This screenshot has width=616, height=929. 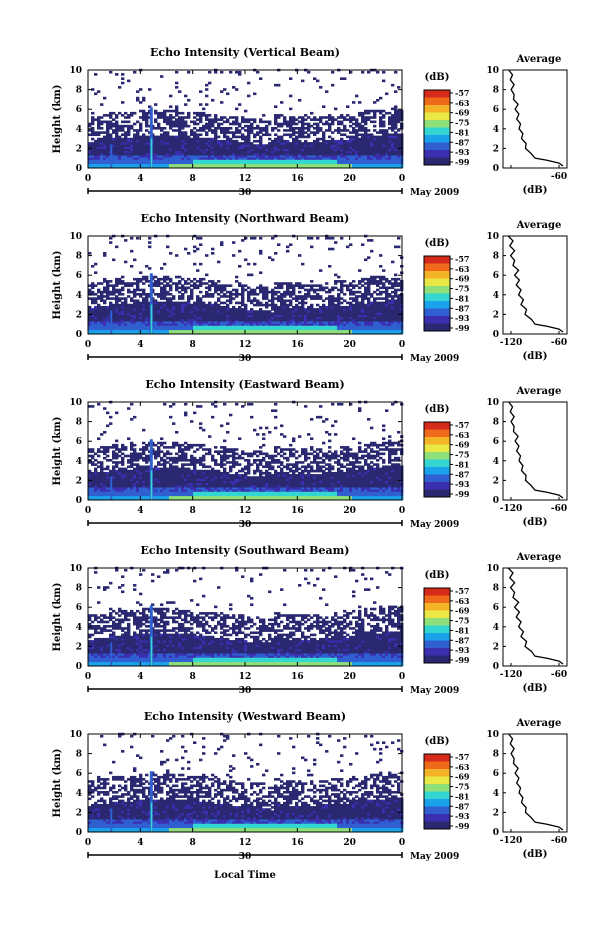 What do you see at coordinates (437, 154) in the screenshot?
I see `colorbar-swatch` at bounding box center [437, 154].